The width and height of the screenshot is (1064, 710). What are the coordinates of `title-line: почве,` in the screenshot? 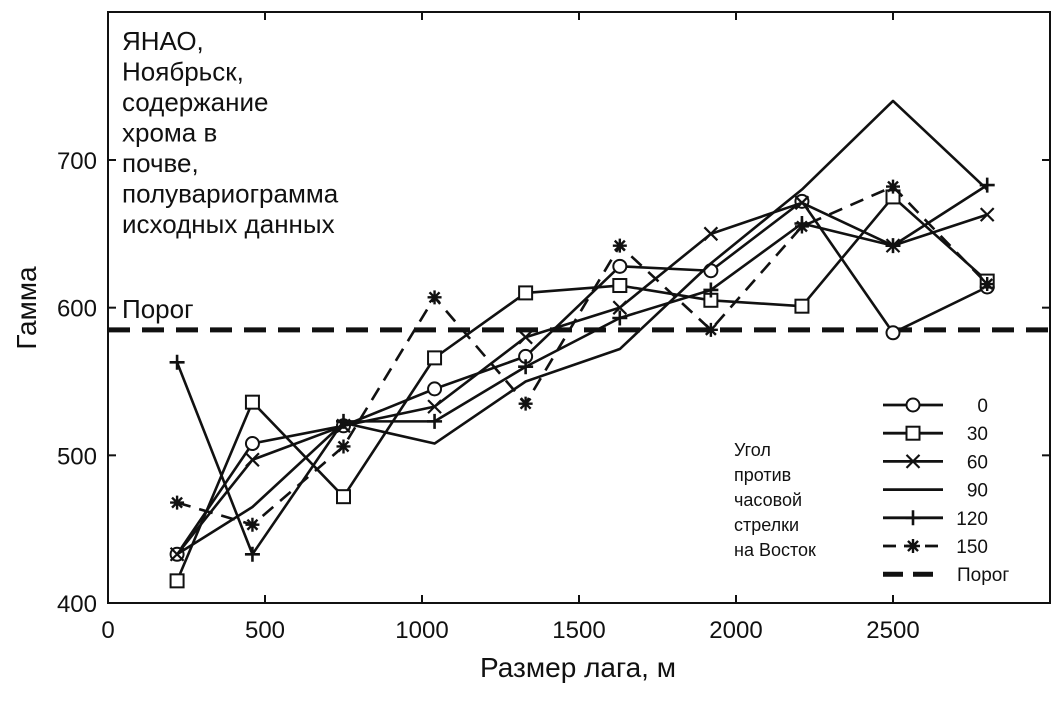 It's located at (160, 163).